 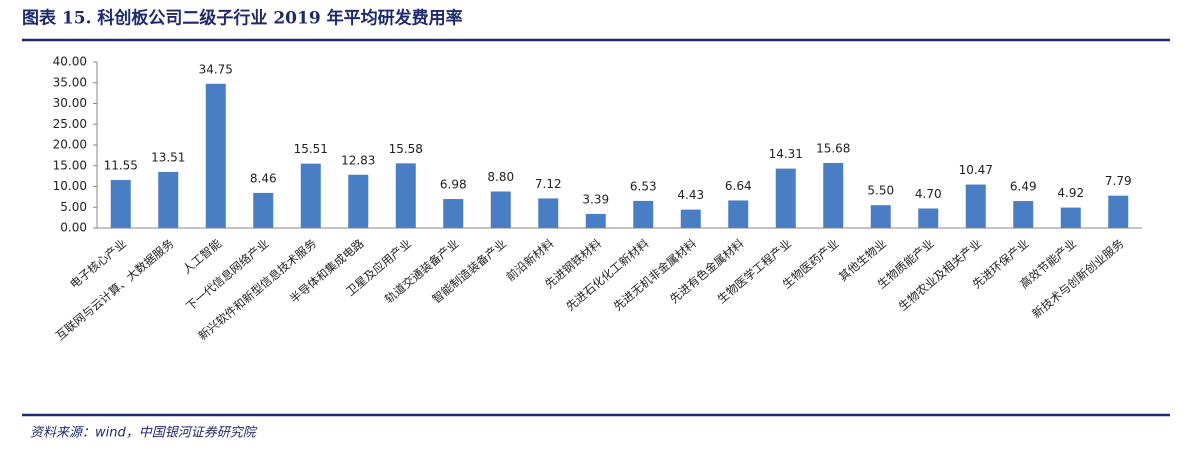 What do you see at coordinates (227, 274) in the screenshot?
I see `x-tick-label: 下一代信息网络产业` at bounding box center [227, 274].